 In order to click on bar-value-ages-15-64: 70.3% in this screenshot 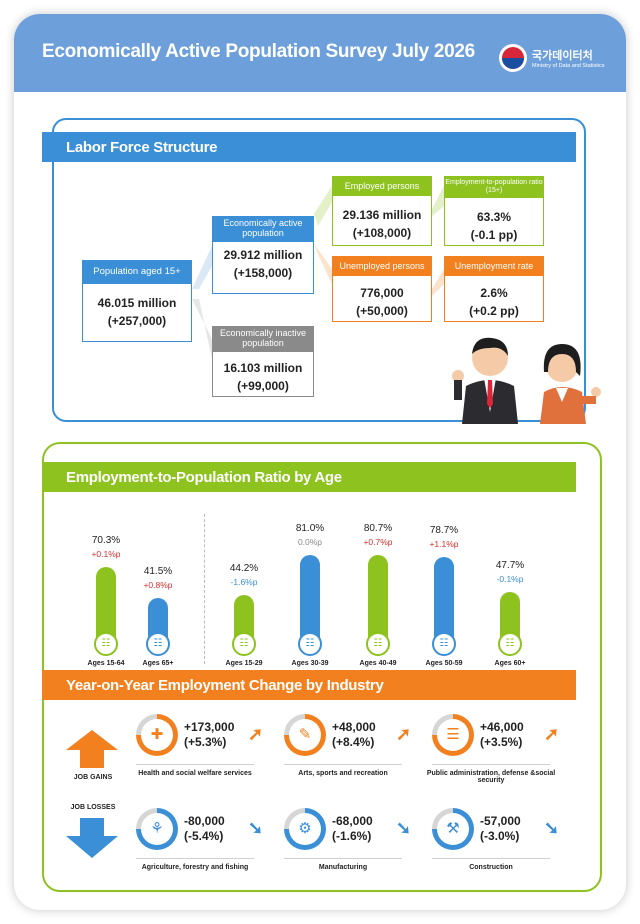, I will do `click(106, 540)`.